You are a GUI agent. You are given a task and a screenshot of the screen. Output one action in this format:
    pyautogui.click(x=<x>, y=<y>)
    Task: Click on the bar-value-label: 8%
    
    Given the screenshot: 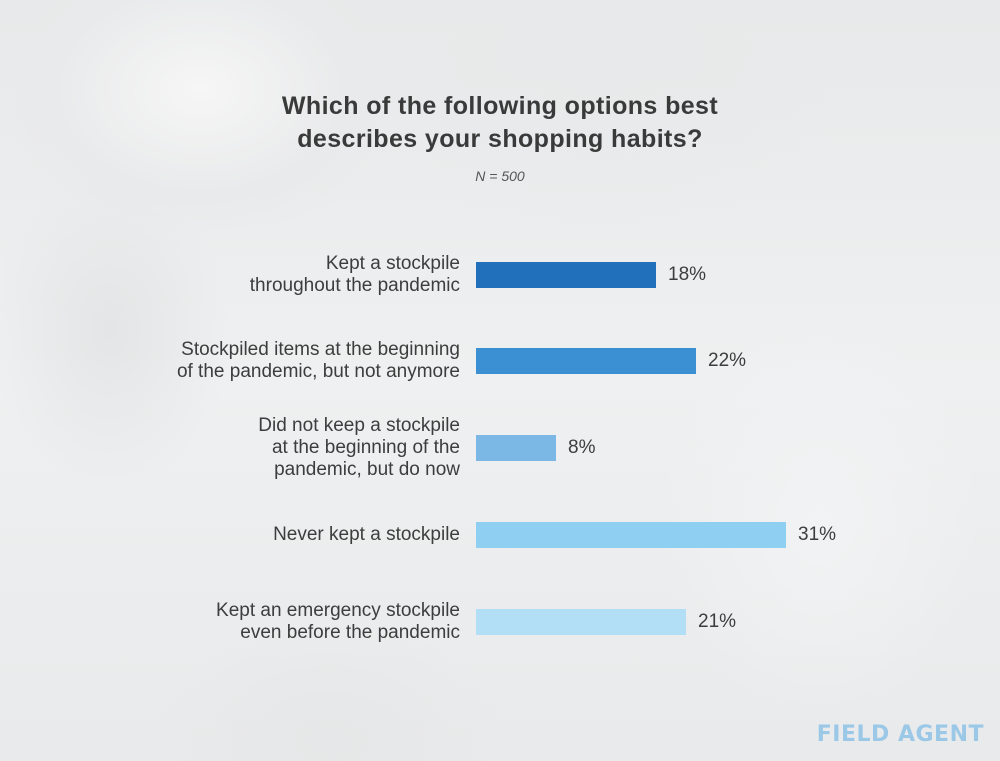 What is the action you would take?
    pyautogui.click(x=582, y=447)
    